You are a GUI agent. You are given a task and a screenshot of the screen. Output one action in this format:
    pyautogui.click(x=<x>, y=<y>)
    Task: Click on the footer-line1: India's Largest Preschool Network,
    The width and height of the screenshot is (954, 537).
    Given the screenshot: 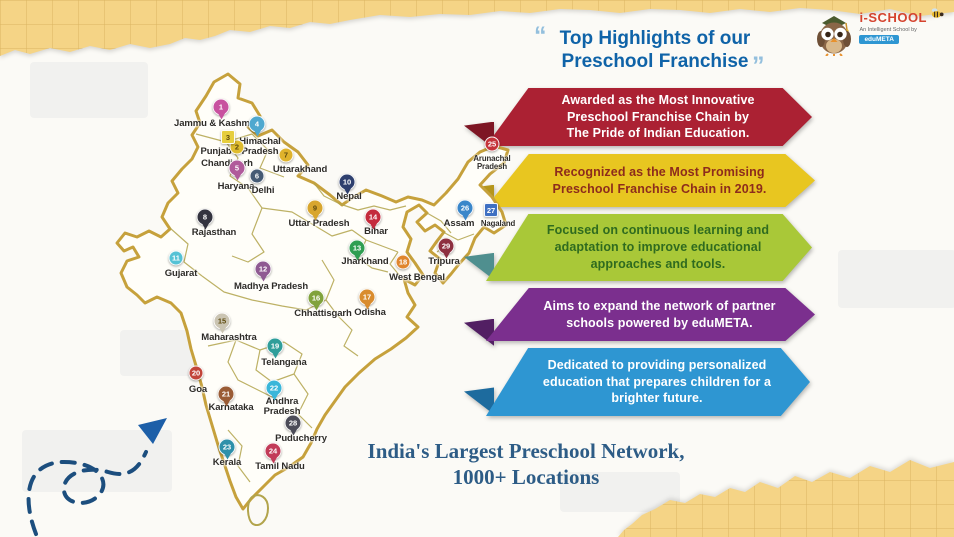 What is the action you would take?
    pyautogui.click(x=526, y=451)
    